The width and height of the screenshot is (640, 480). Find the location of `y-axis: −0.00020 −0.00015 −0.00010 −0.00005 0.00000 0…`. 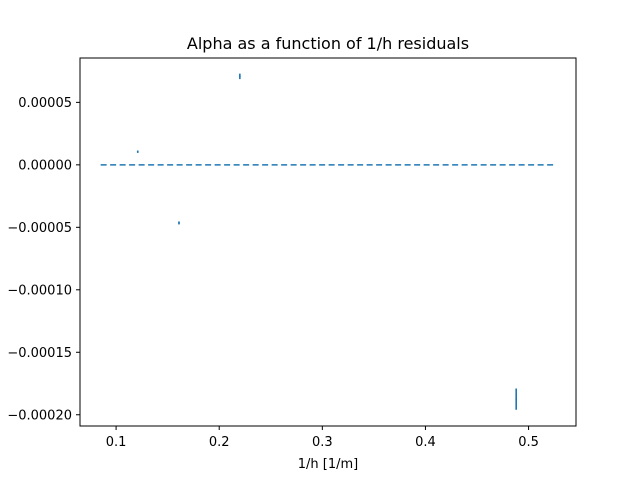

y-axis: −0.00020 −0.00015 −0.00010 −0.00005 0.00000 0… is located at coordinates (43, 259).